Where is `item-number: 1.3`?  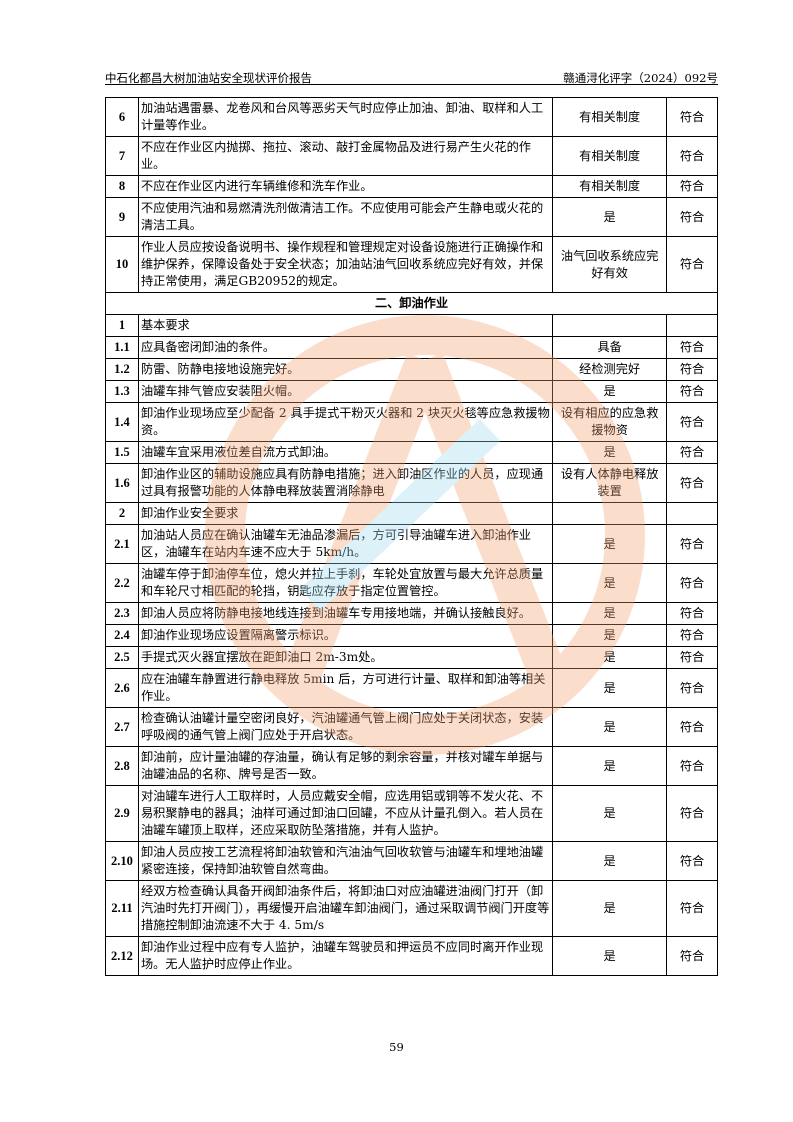 item-number: 1.3 is located at coordinates (122, 391).